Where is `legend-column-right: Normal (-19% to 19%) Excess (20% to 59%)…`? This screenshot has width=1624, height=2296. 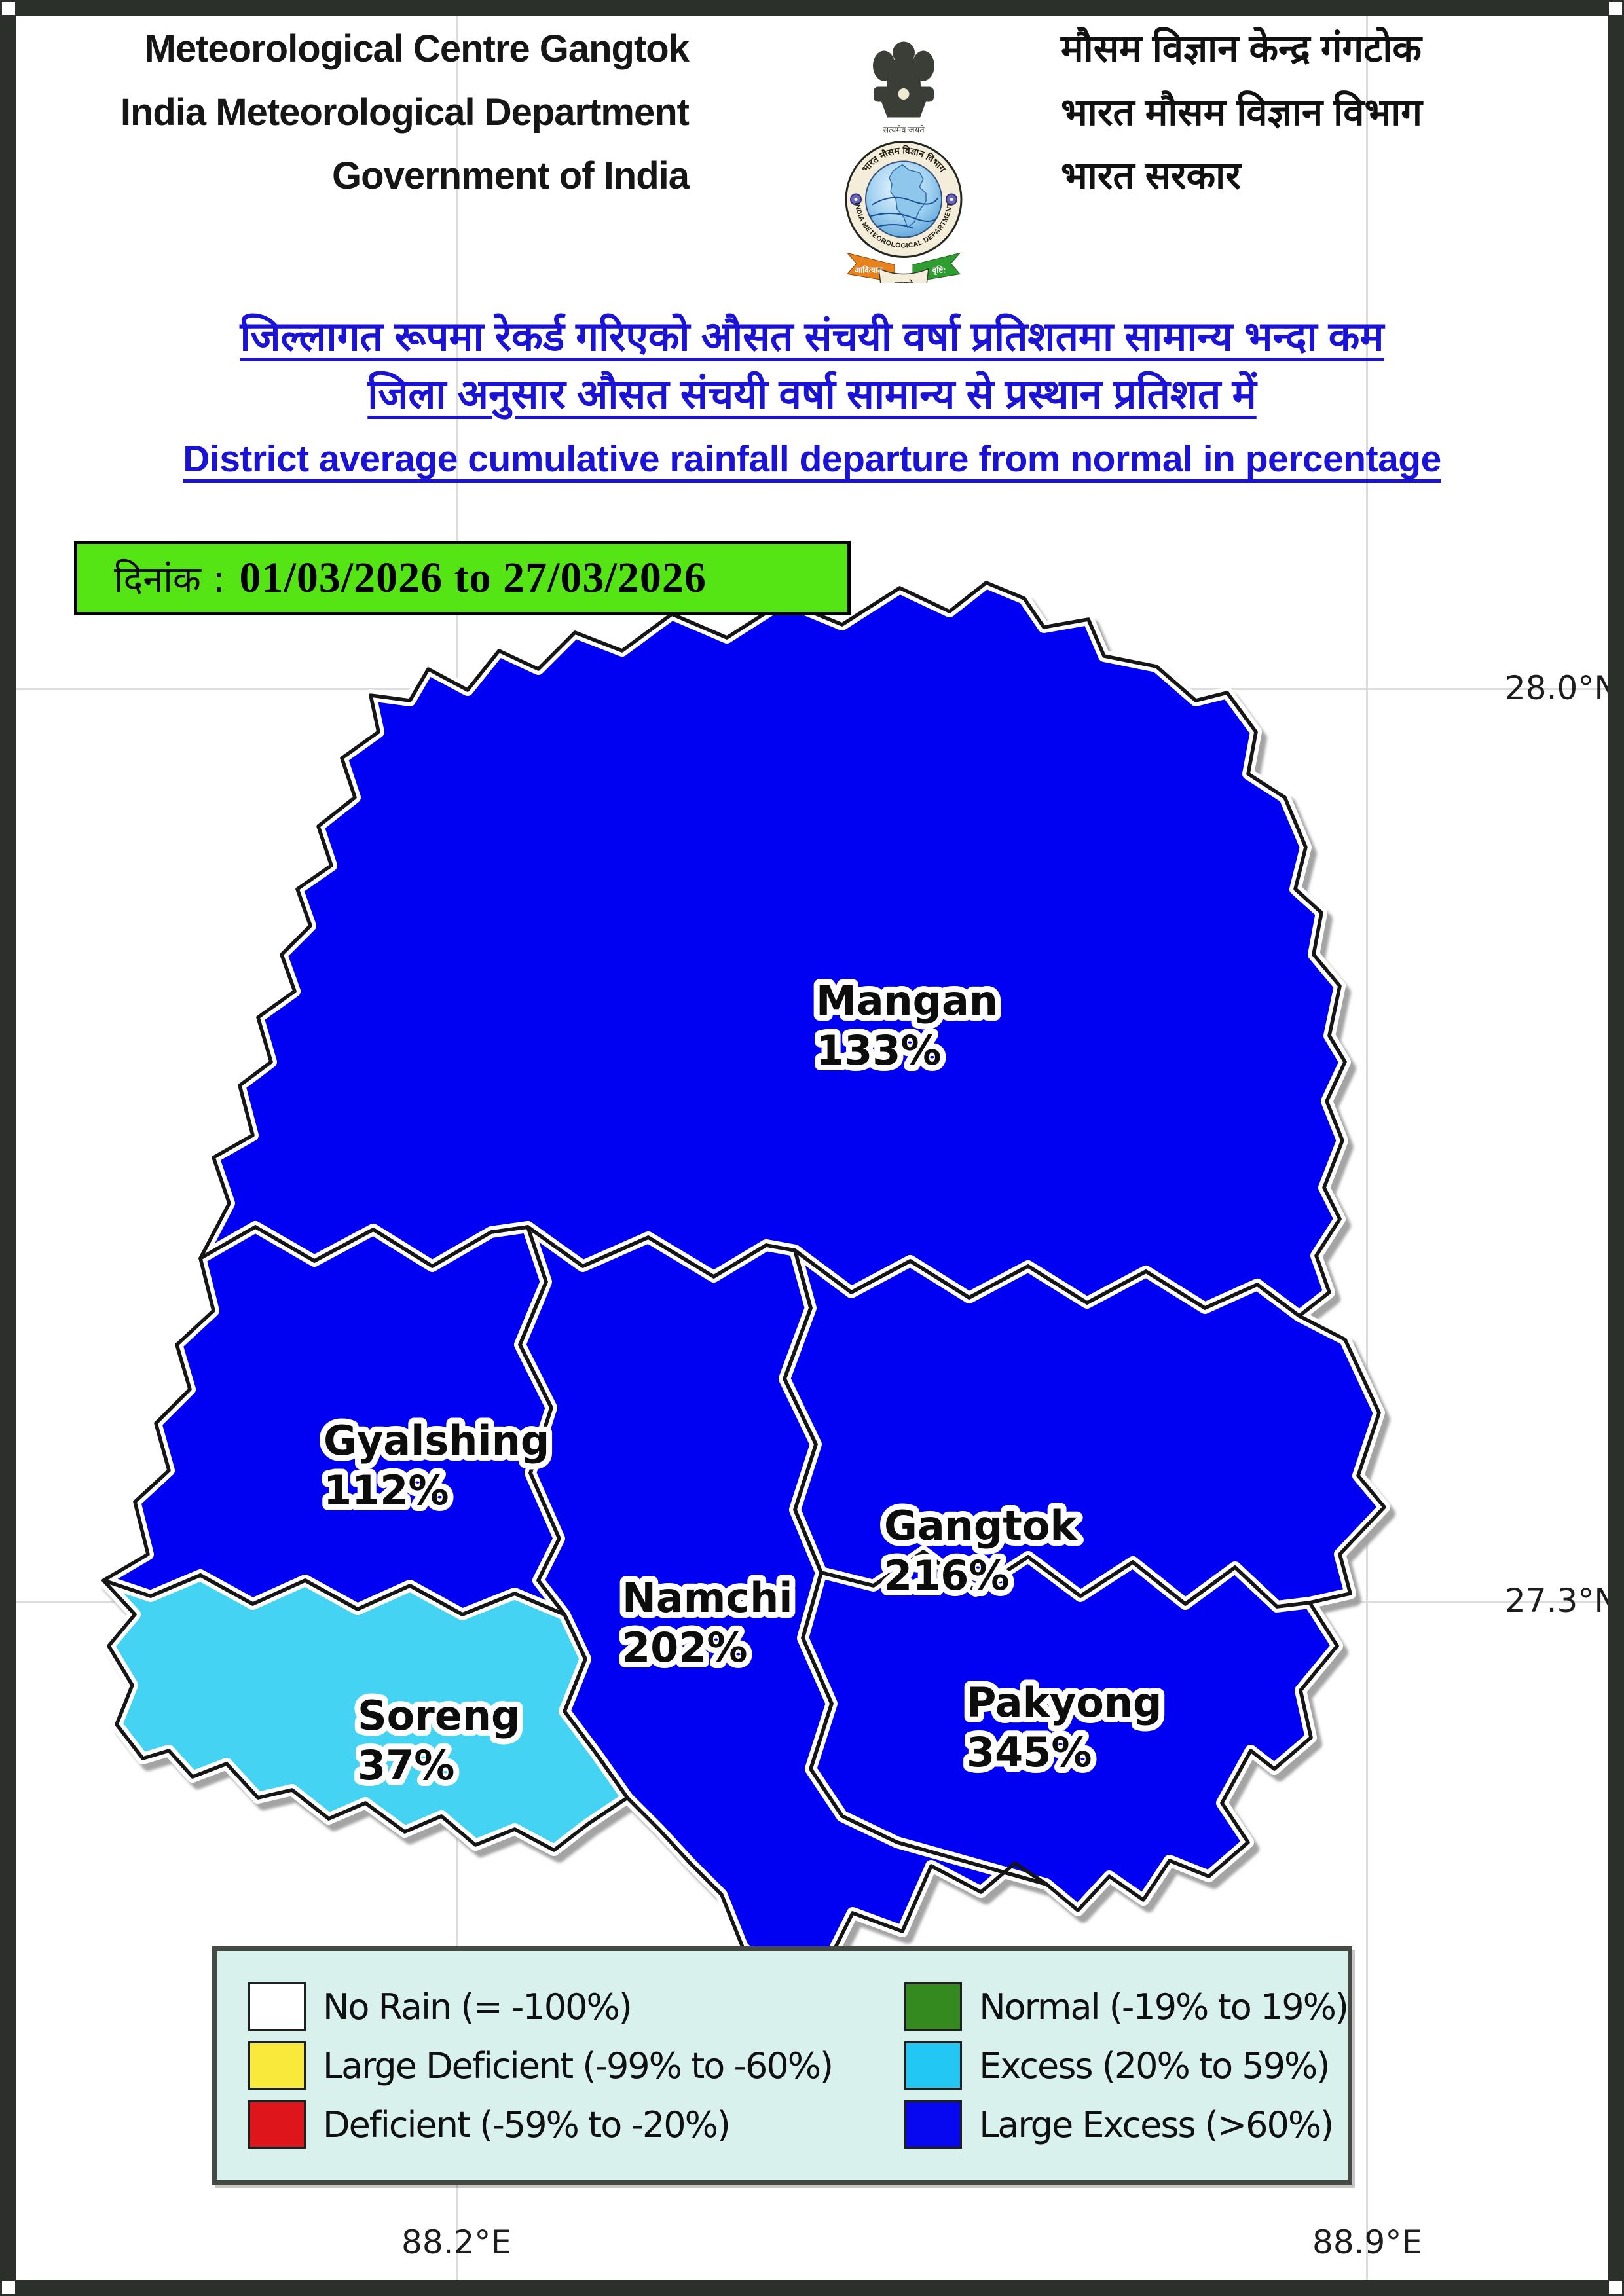
legend-column-right: Normal (-19% to 19%) Excess (20% to 59%)… is located at coordinates (1126, 2081).